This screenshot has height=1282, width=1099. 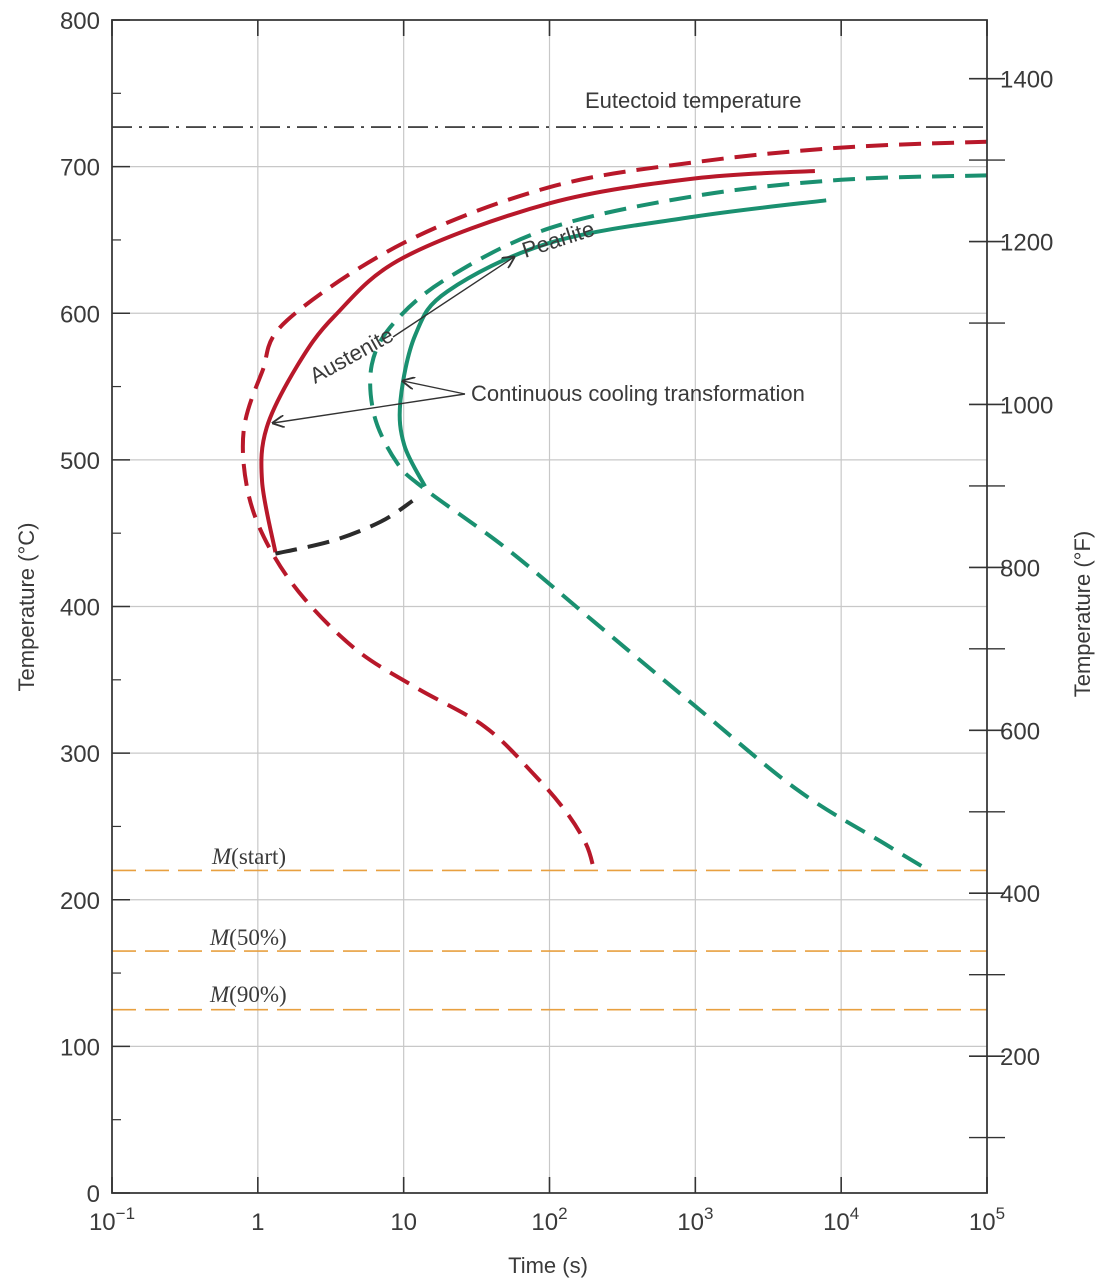 What do you see at coordinates (548, 1265) in the screenshot?
I see `x-axis-title: Time (s)` at bounding box center [548, 1265].